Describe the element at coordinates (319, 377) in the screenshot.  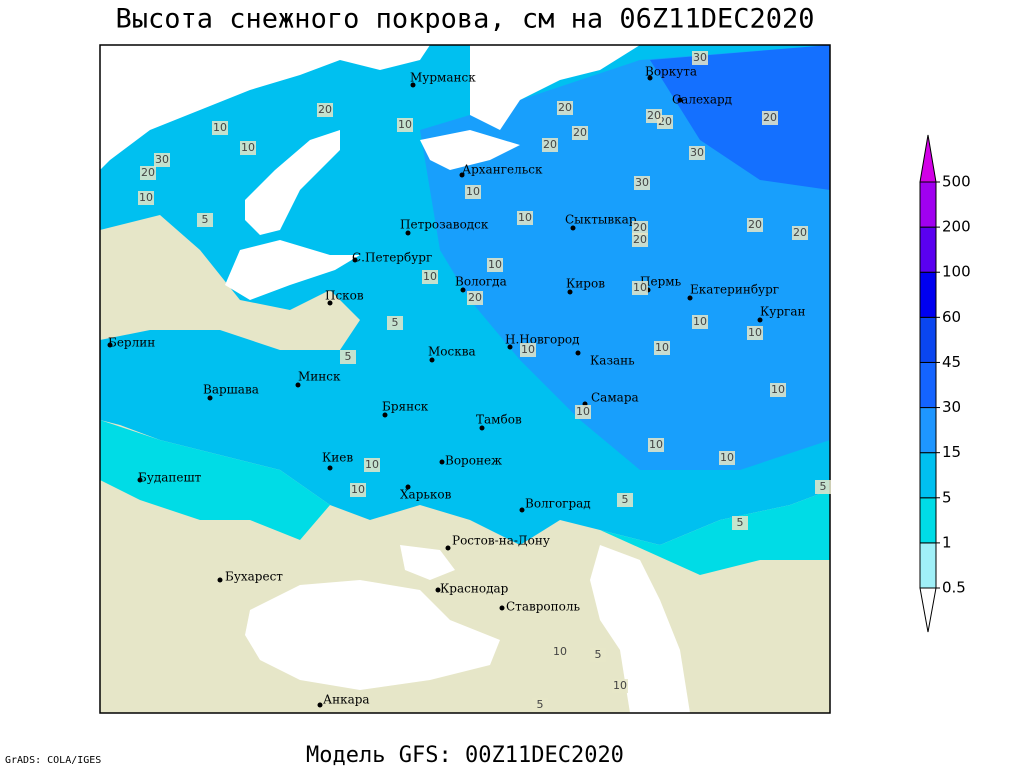
I see `city-label: Минск` at that location.